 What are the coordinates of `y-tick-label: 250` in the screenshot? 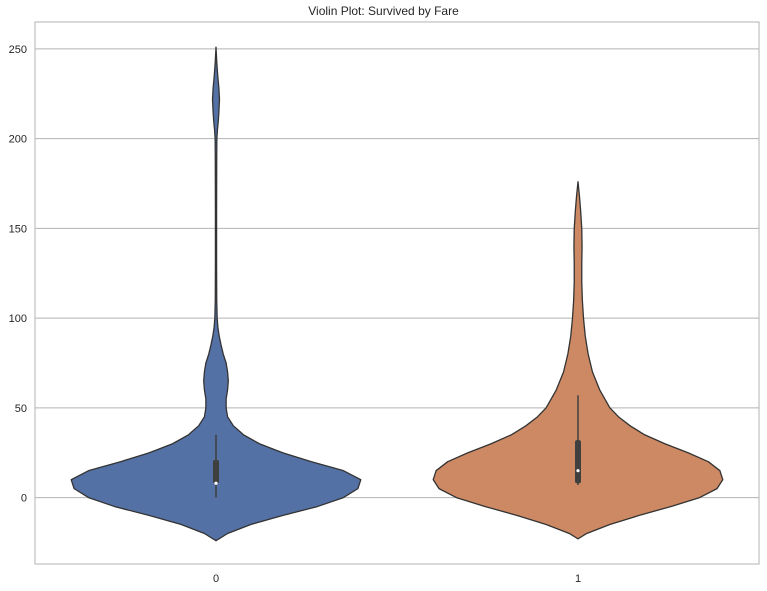 It's located at (18, 50).